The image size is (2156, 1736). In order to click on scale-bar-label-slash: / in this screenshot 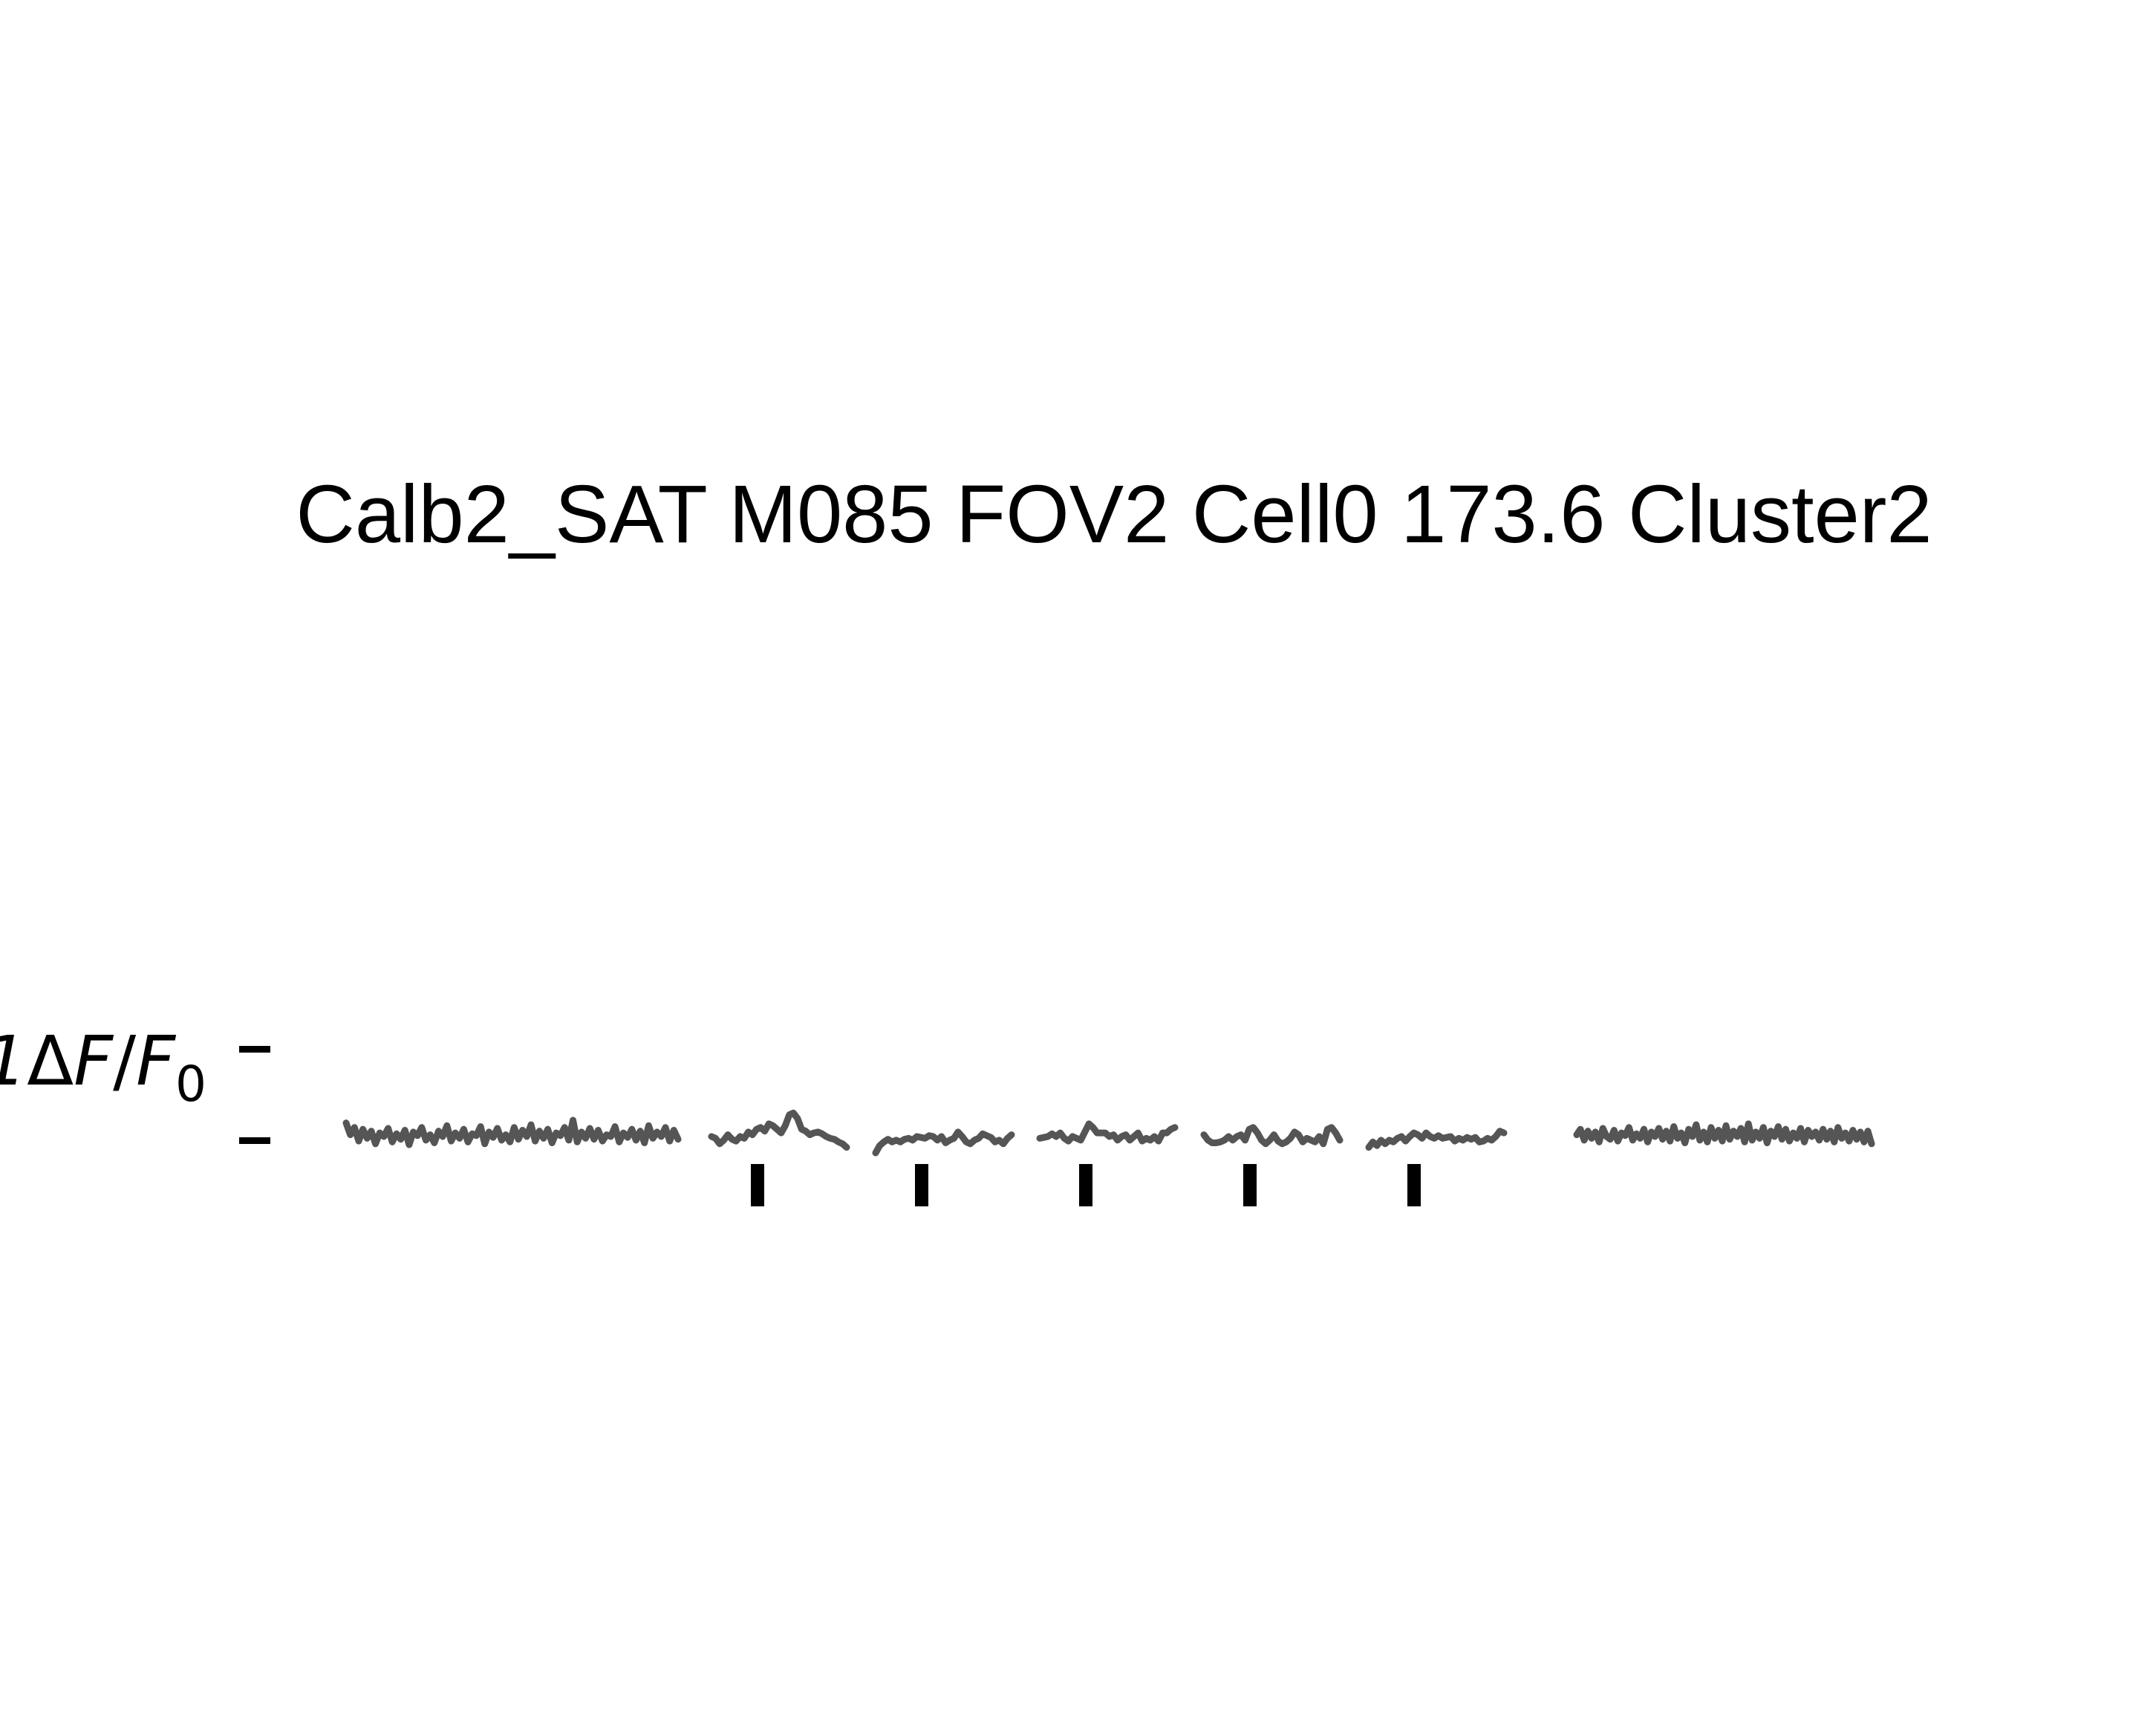, I will do `click(124, 1061)`.